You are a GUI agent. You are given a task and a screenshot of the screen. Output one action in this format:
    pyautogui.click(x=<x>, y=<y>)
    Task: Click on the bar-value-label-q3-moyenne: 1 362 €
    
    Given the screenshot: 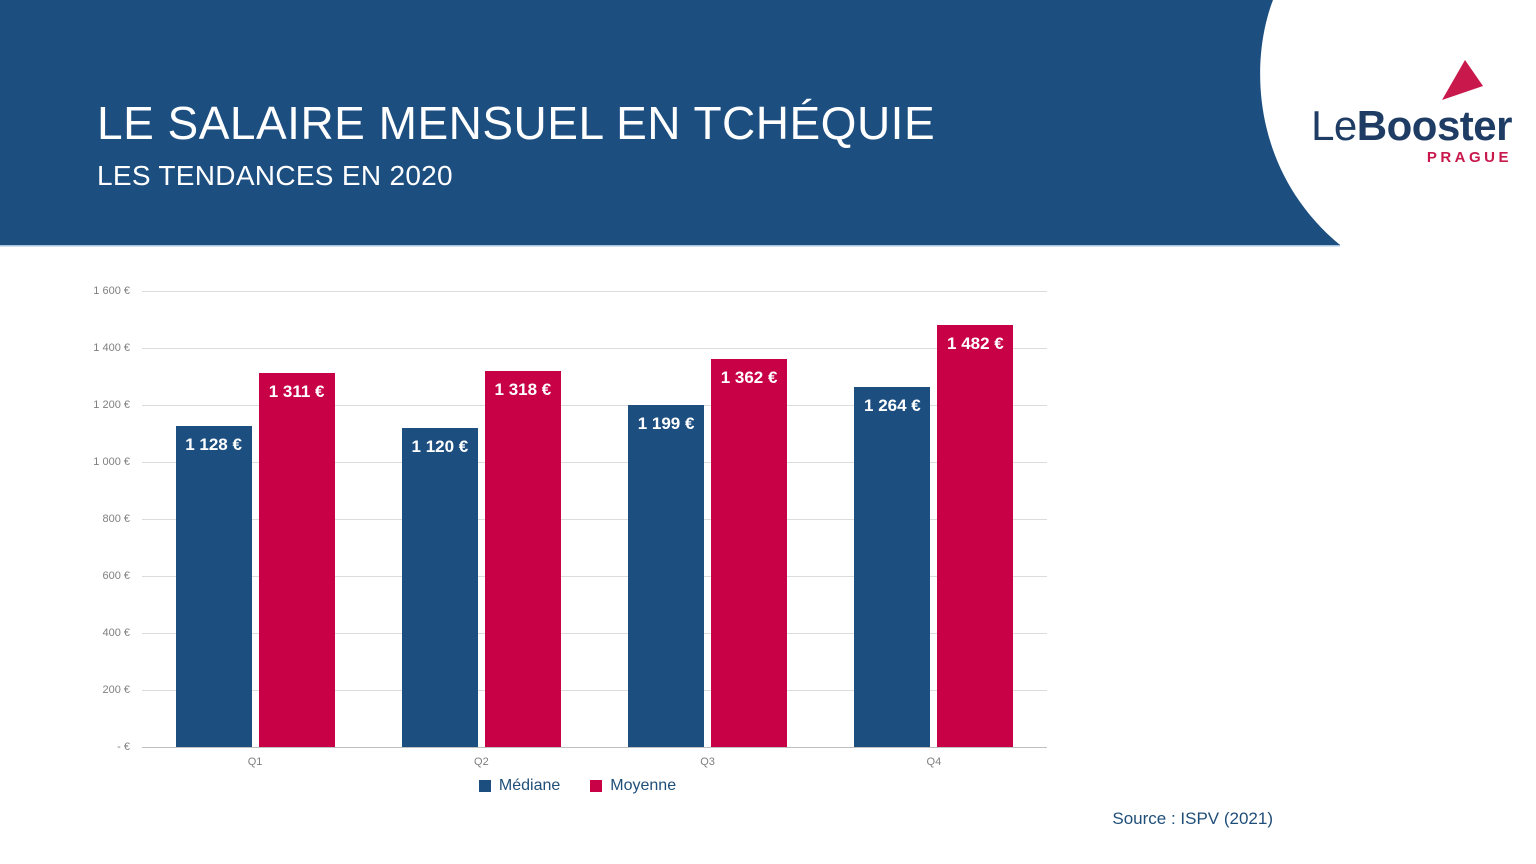 What is the action you would take?
    pyautogui.click(x=749, y=377)
    